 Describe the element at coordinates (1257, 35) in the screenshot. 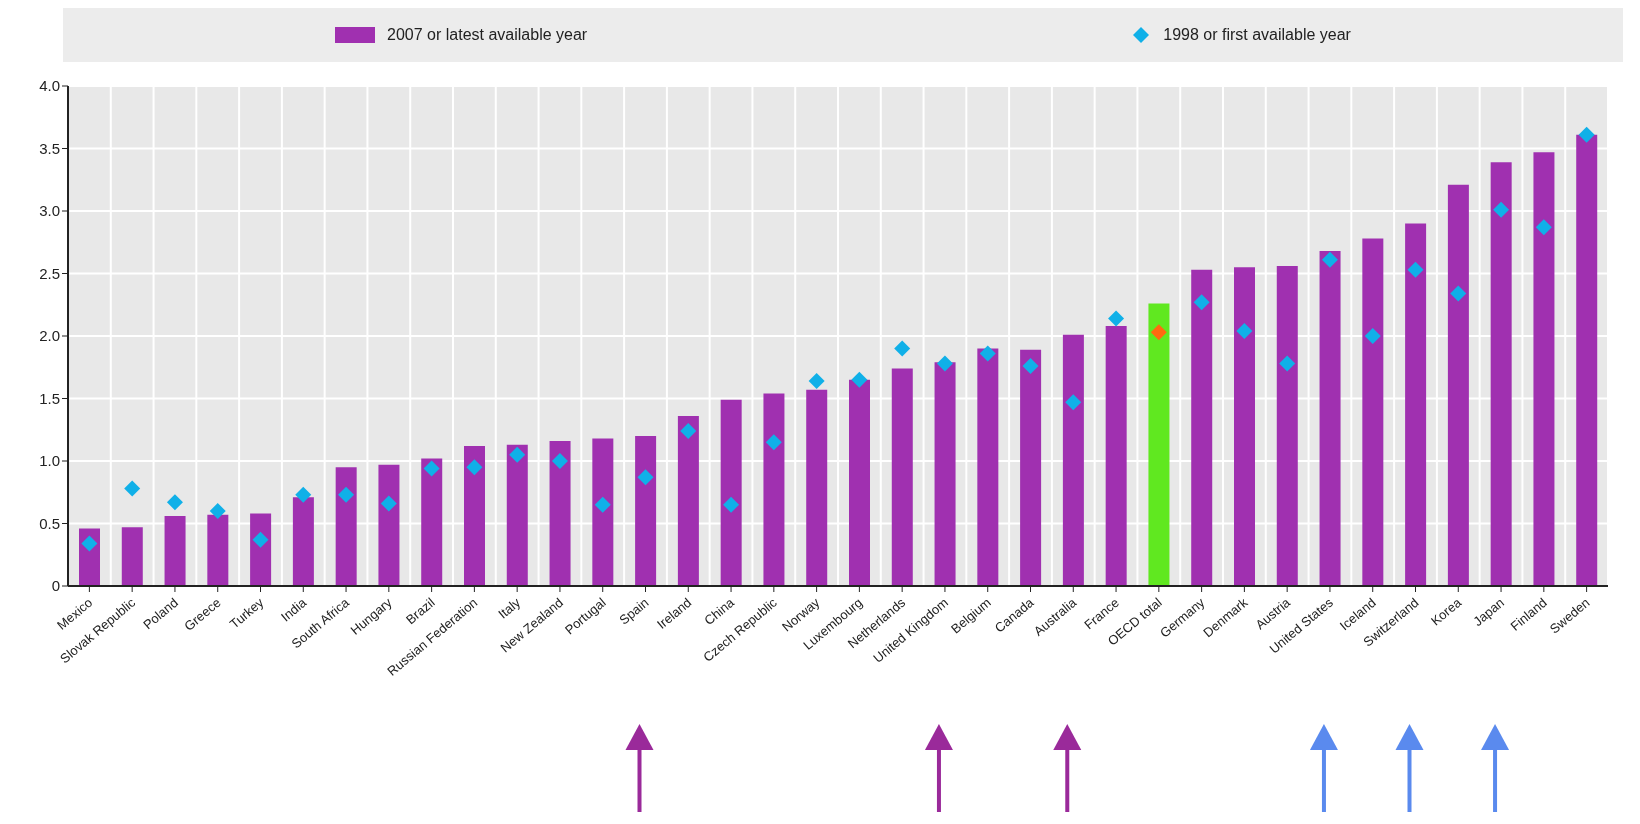

I see `legend-label: 1998 or first available year` at that location.